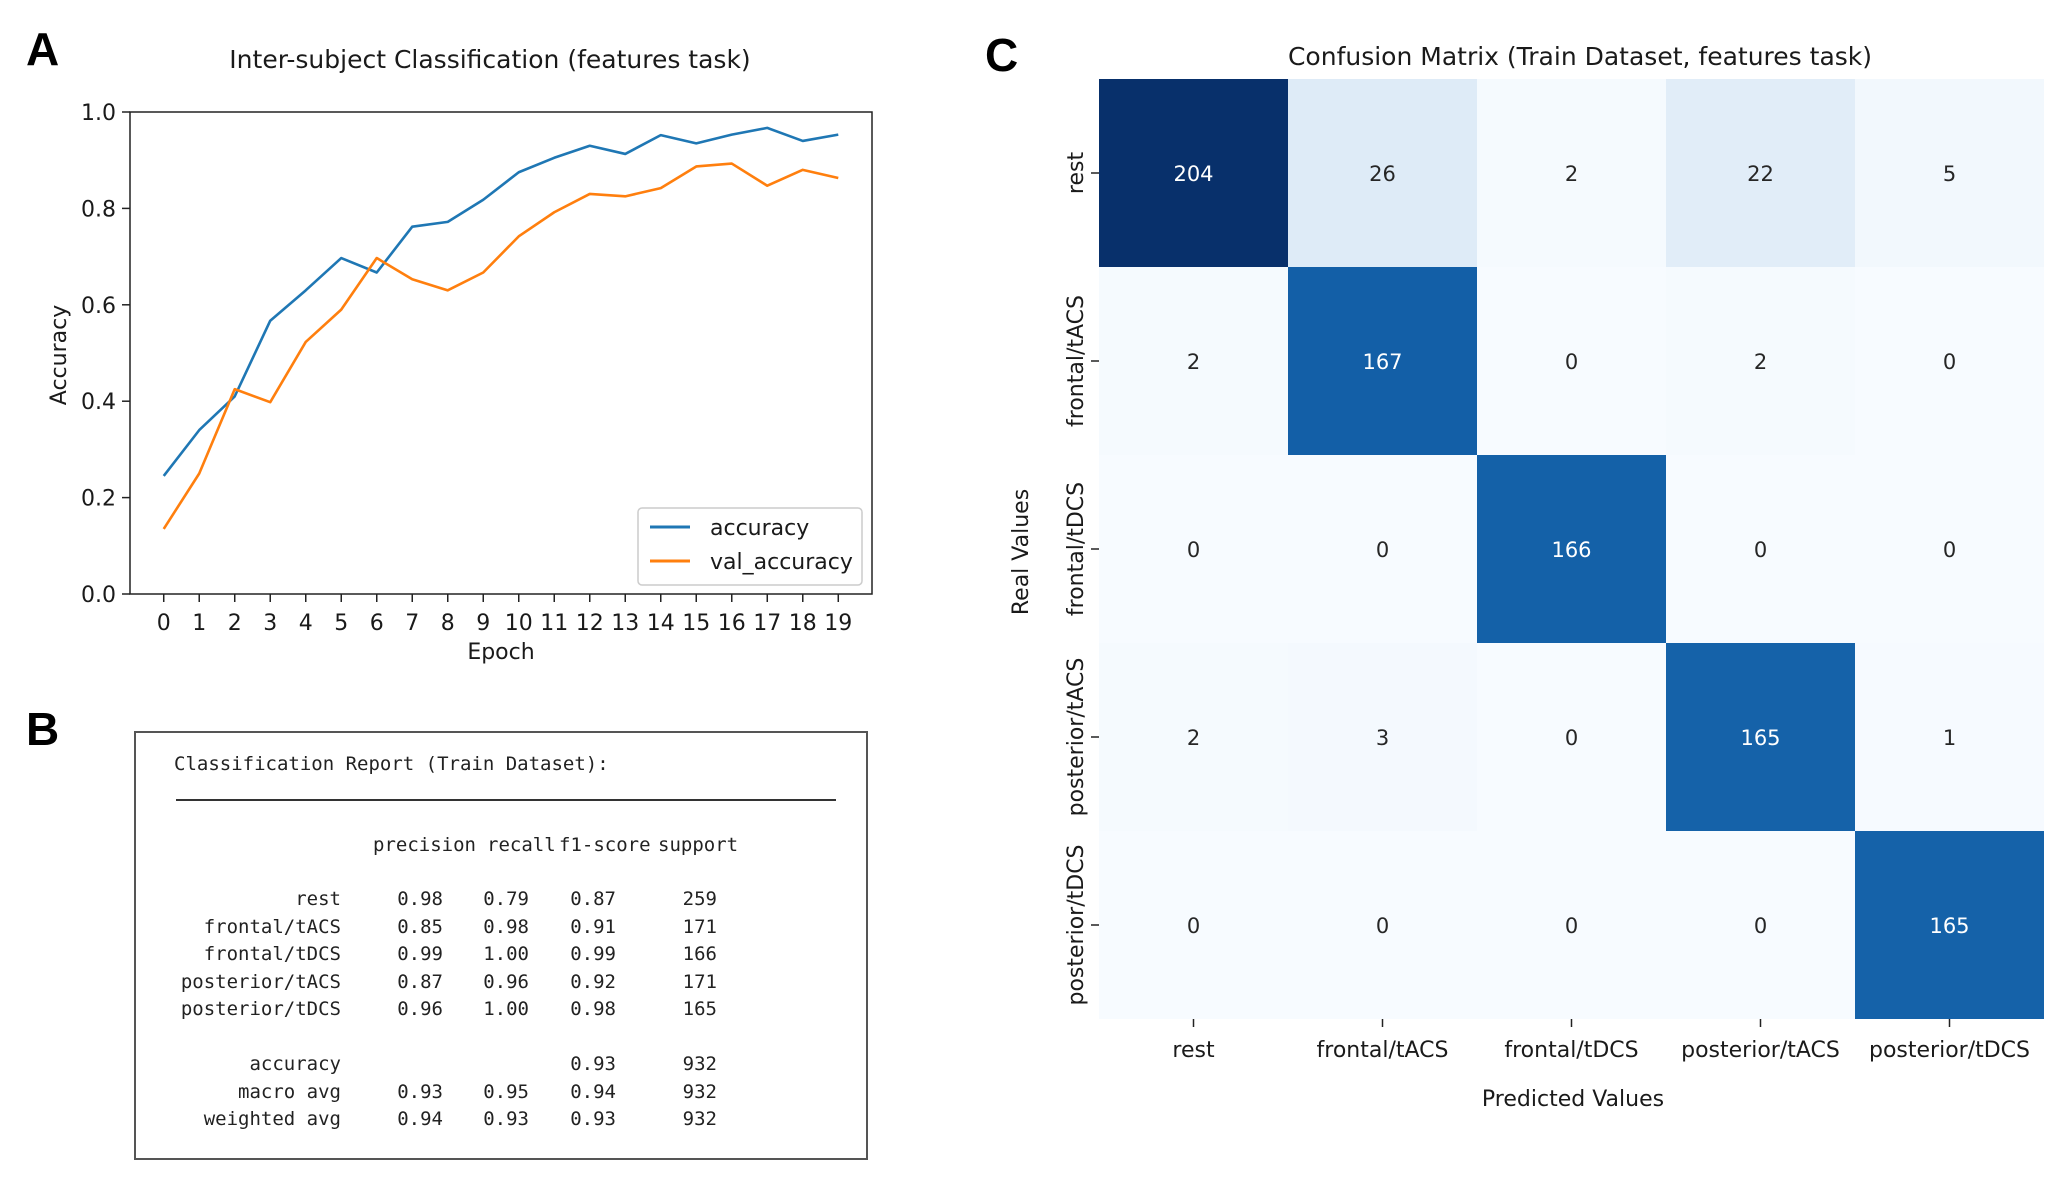 Image resolution: width=2070 pixels, height=1200 pixels. I want to click on report-value-cell: 166, so click(699, 954).